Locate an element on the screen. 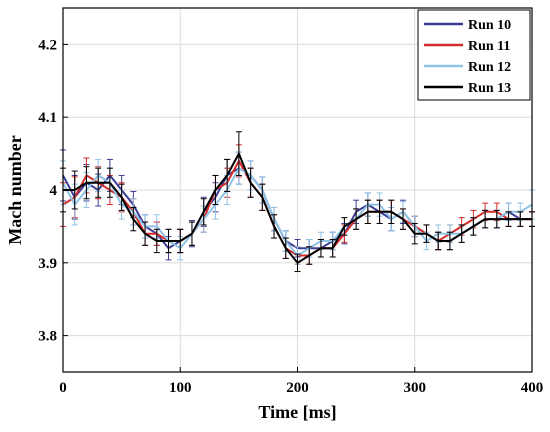 Image resolution: width=550 pixels, height=432 pixels. x-tick-label: 200 is located at coordinates (297, 388).